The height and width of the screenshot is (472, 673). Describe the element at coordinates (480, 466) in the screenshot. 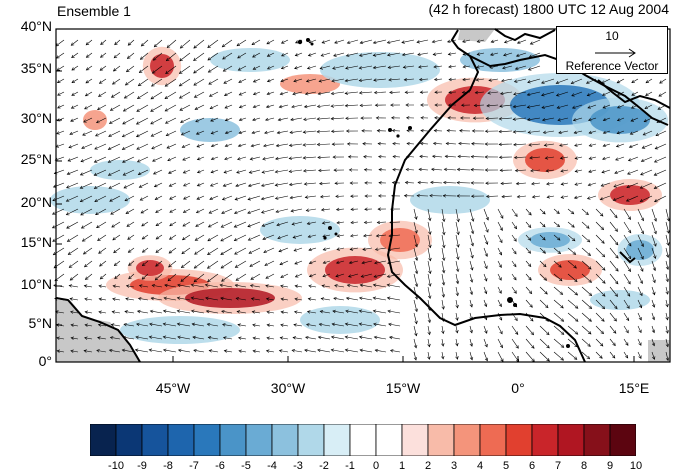

I see `colorbar-label: 4` at that location.